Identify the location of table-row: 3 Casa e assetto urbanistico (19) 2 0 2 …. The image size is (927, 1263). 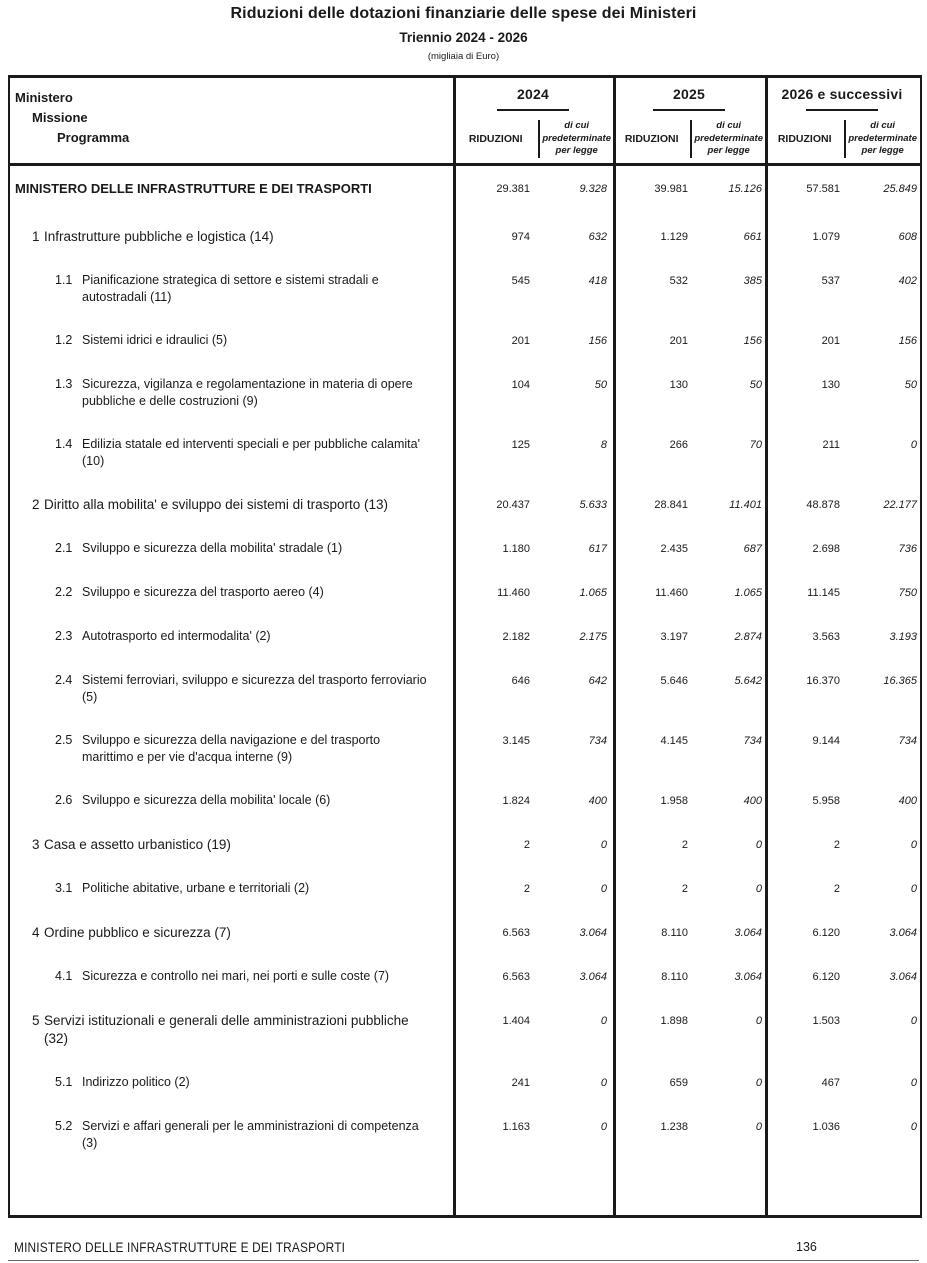
(465, 845).